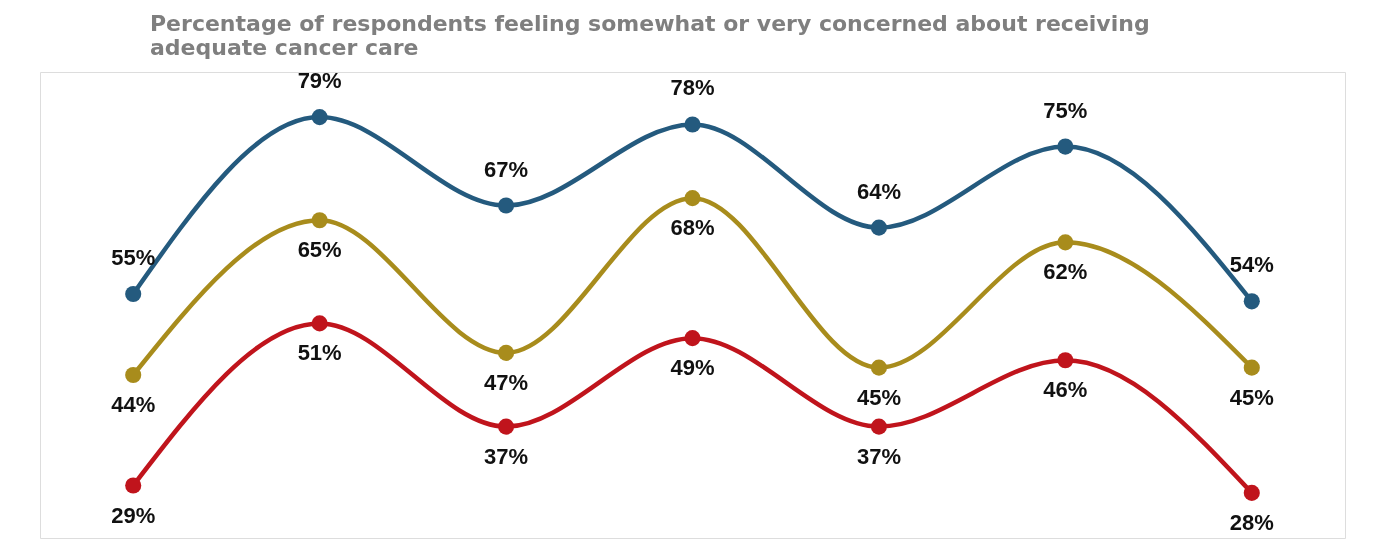 The width and height of the screenshot is (1375, 553). I want to click on data-label: 78%, so click(692, 88).